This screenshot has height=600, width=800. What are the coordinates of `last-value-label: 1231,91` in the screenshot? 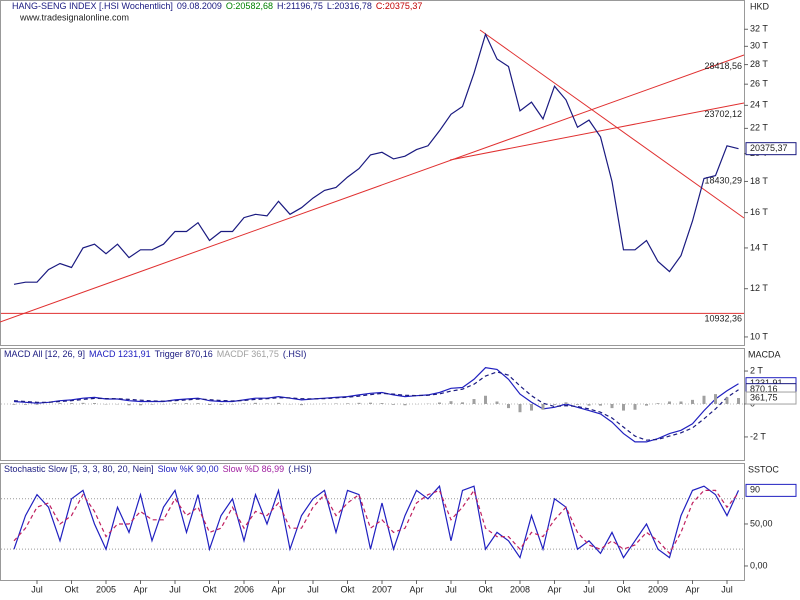 It's located at (766, 383).